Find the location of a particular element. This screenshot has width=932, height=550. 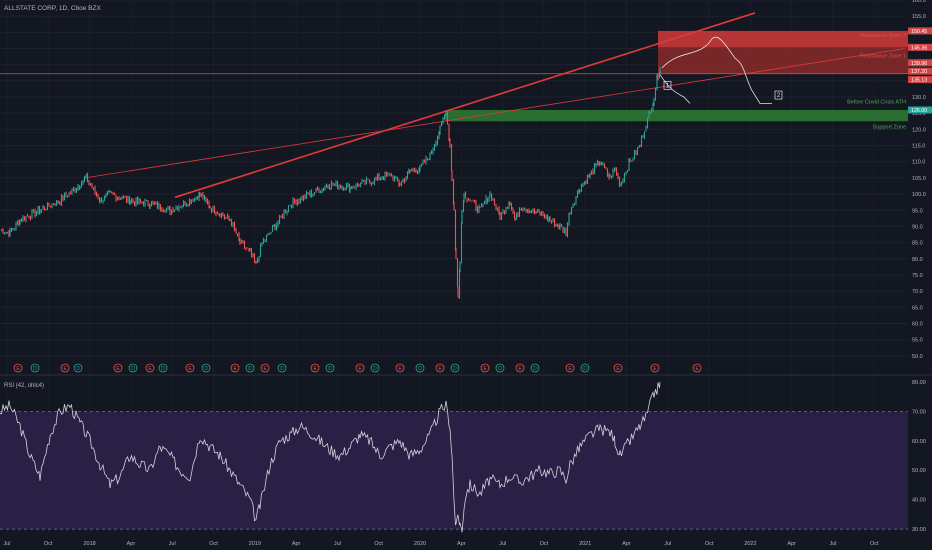

zone-label: Support Zone is located at coordinates (889, 127).